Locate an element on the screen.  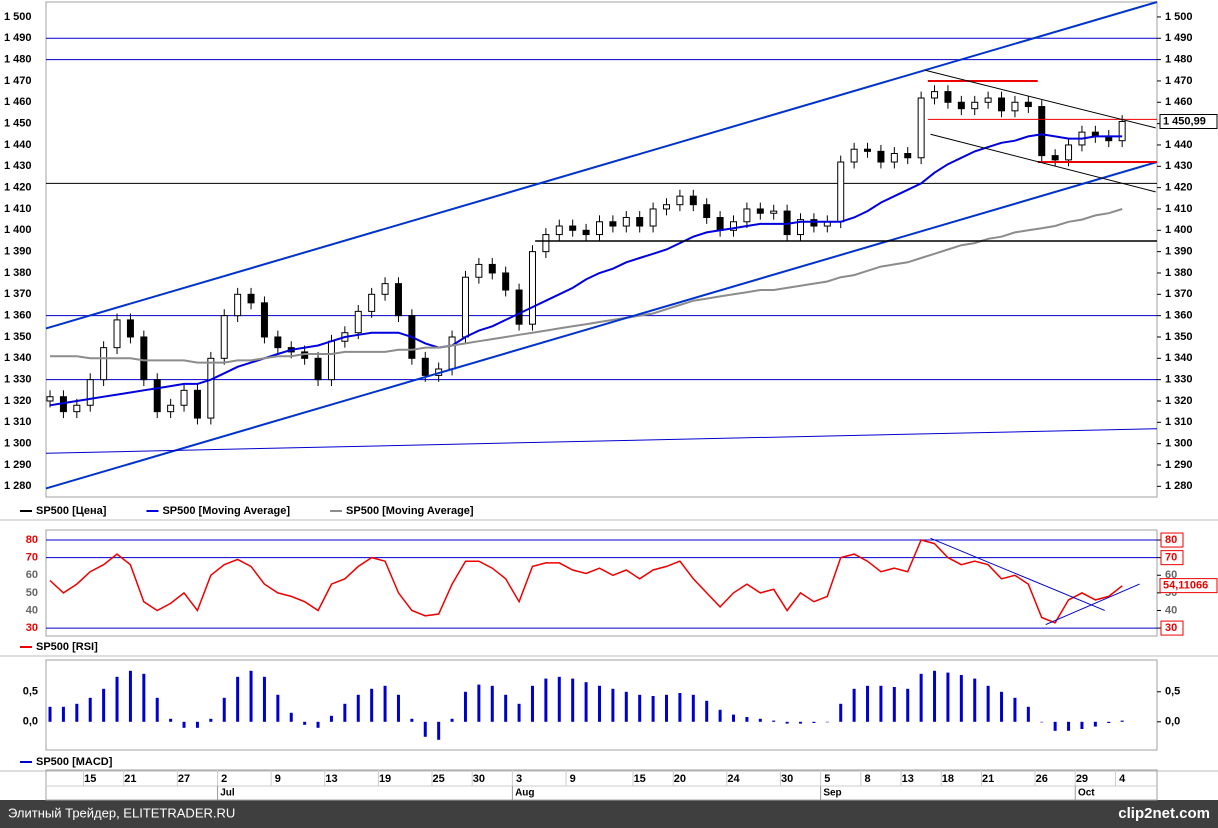
y-tick-label: 1 440 is located at coordinates (18, 145).